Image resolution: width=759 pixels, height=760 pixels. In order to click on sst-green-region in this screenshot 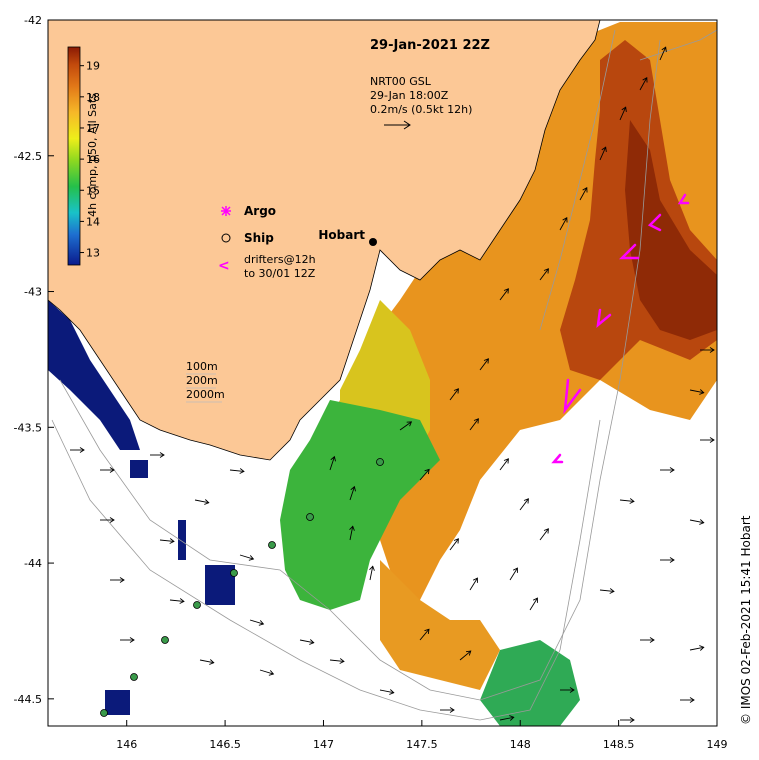, I will do `click(360, 505)`.